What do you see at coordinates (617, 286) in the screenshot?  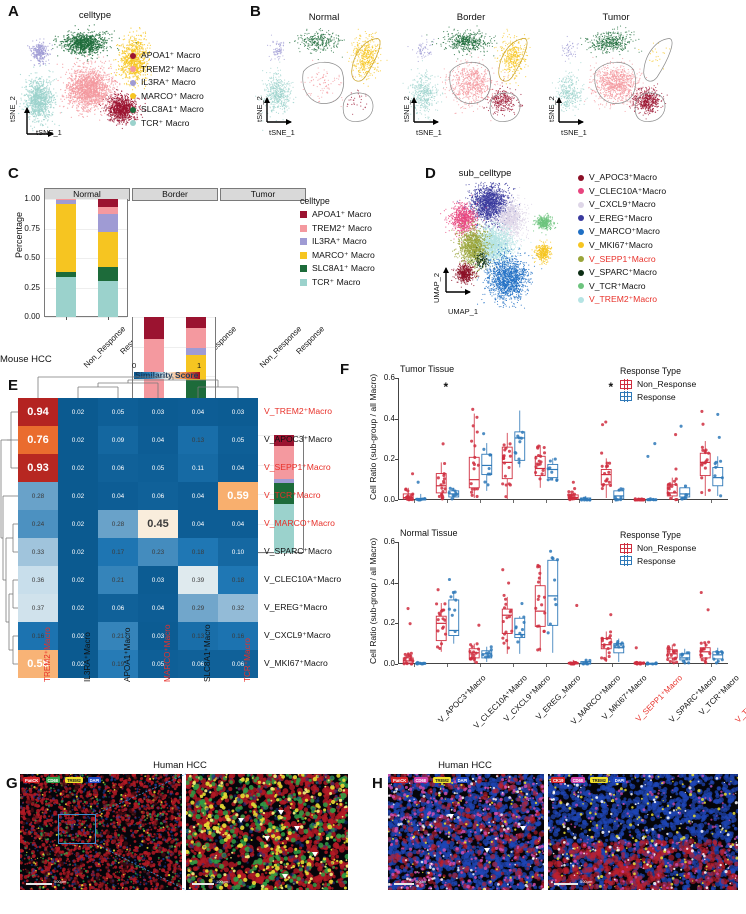 I see `legend-label: V_TCR⁺Macro` at bounding box center [617, 286].